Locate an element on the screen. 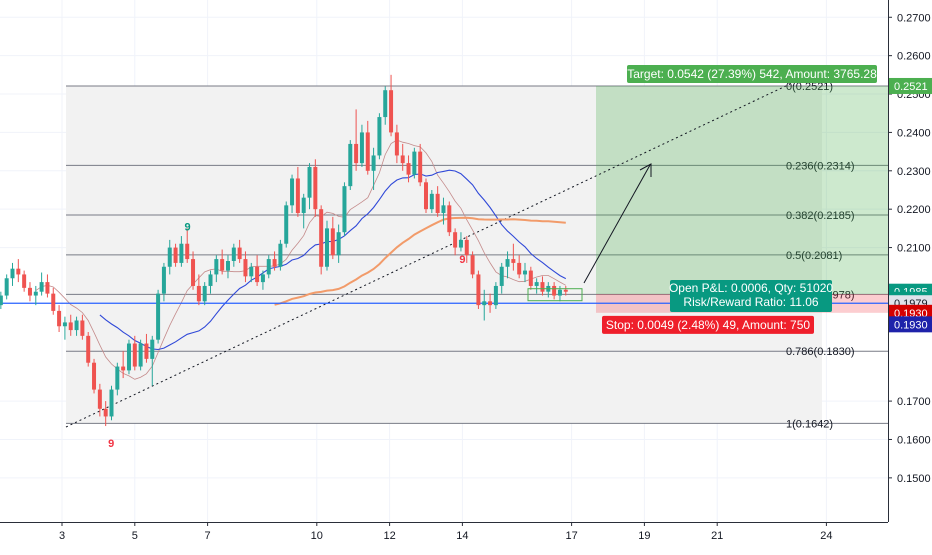 This screenshot has height=555, width=932. long-moving-average is located at coordinates (420, 261).